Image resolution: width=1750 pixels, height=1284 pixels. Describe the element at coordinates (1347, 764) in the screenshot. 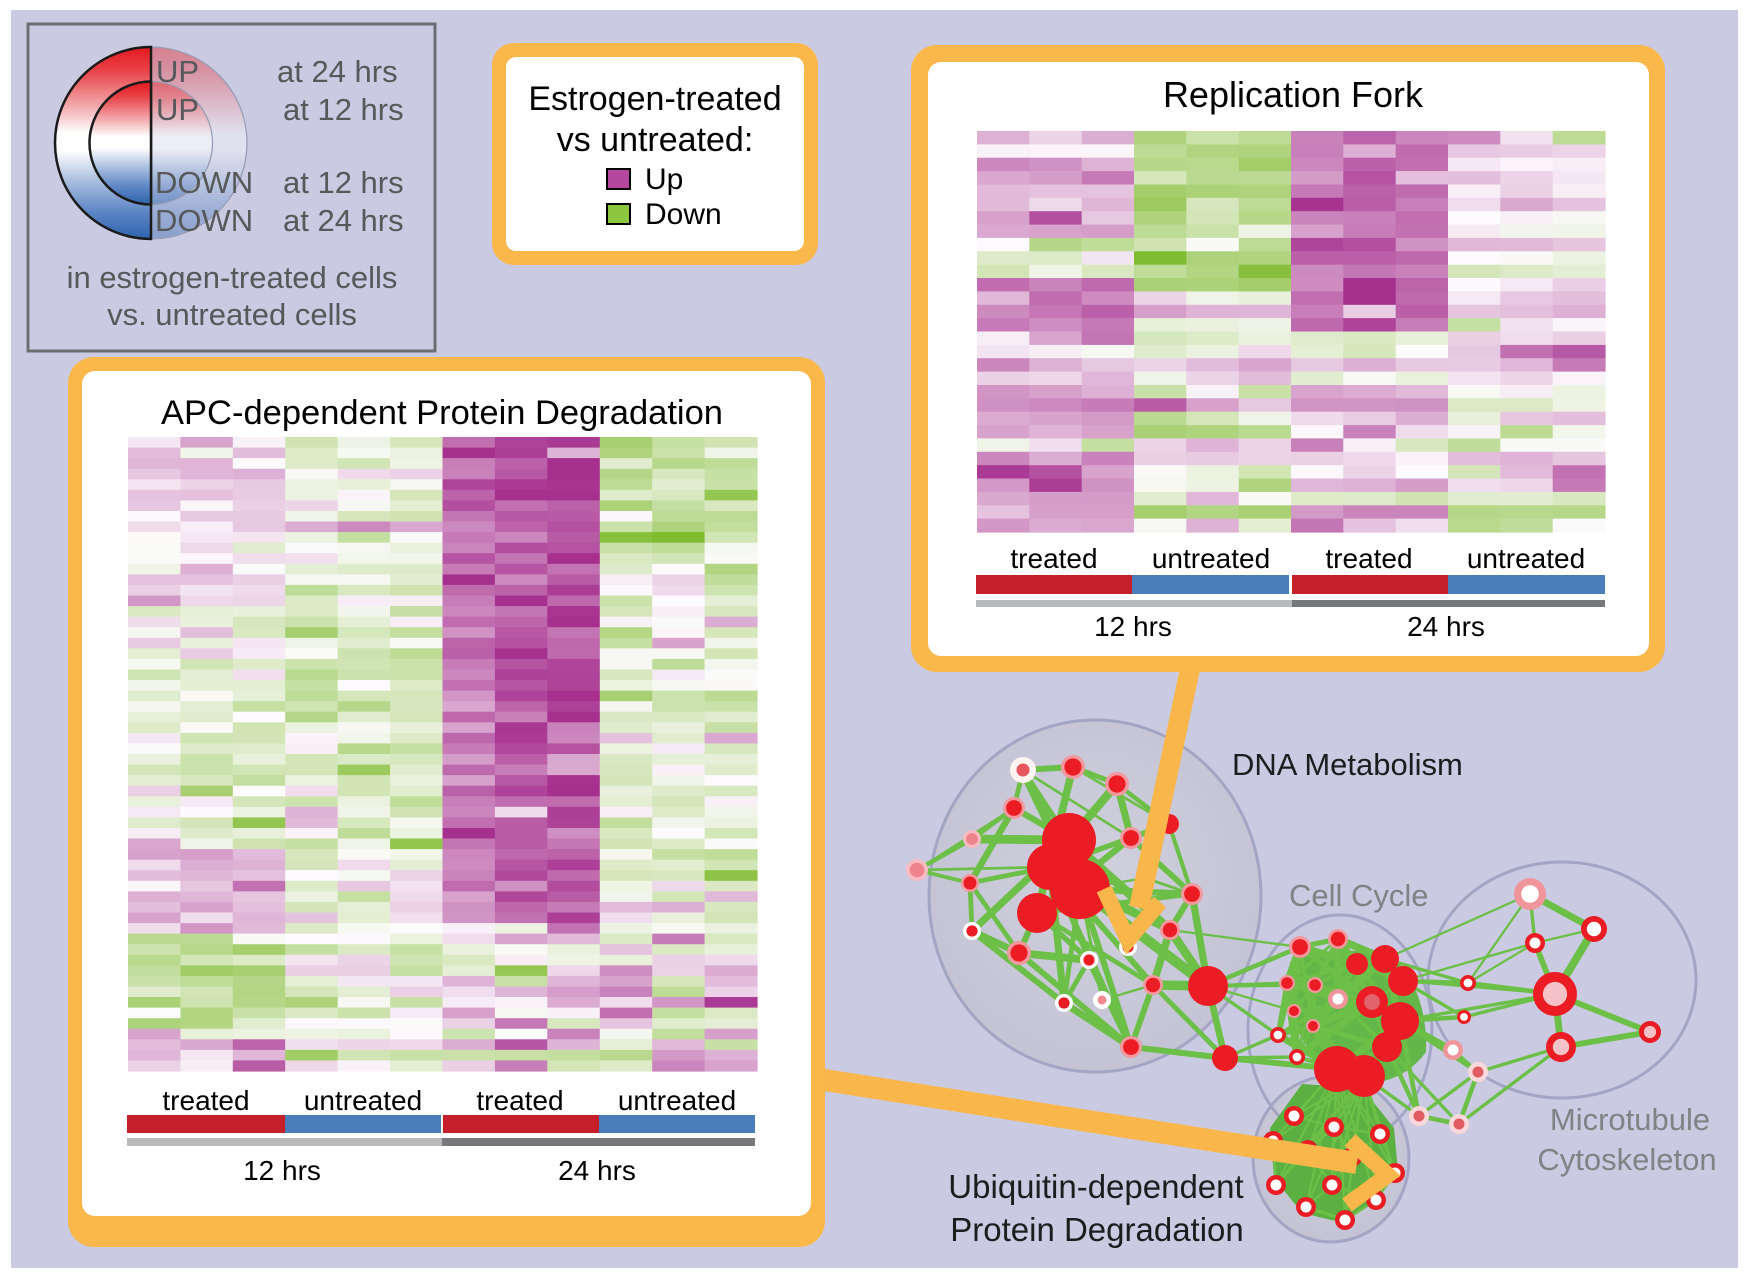

I see `svg-text: DNA Metabolism` at that location.